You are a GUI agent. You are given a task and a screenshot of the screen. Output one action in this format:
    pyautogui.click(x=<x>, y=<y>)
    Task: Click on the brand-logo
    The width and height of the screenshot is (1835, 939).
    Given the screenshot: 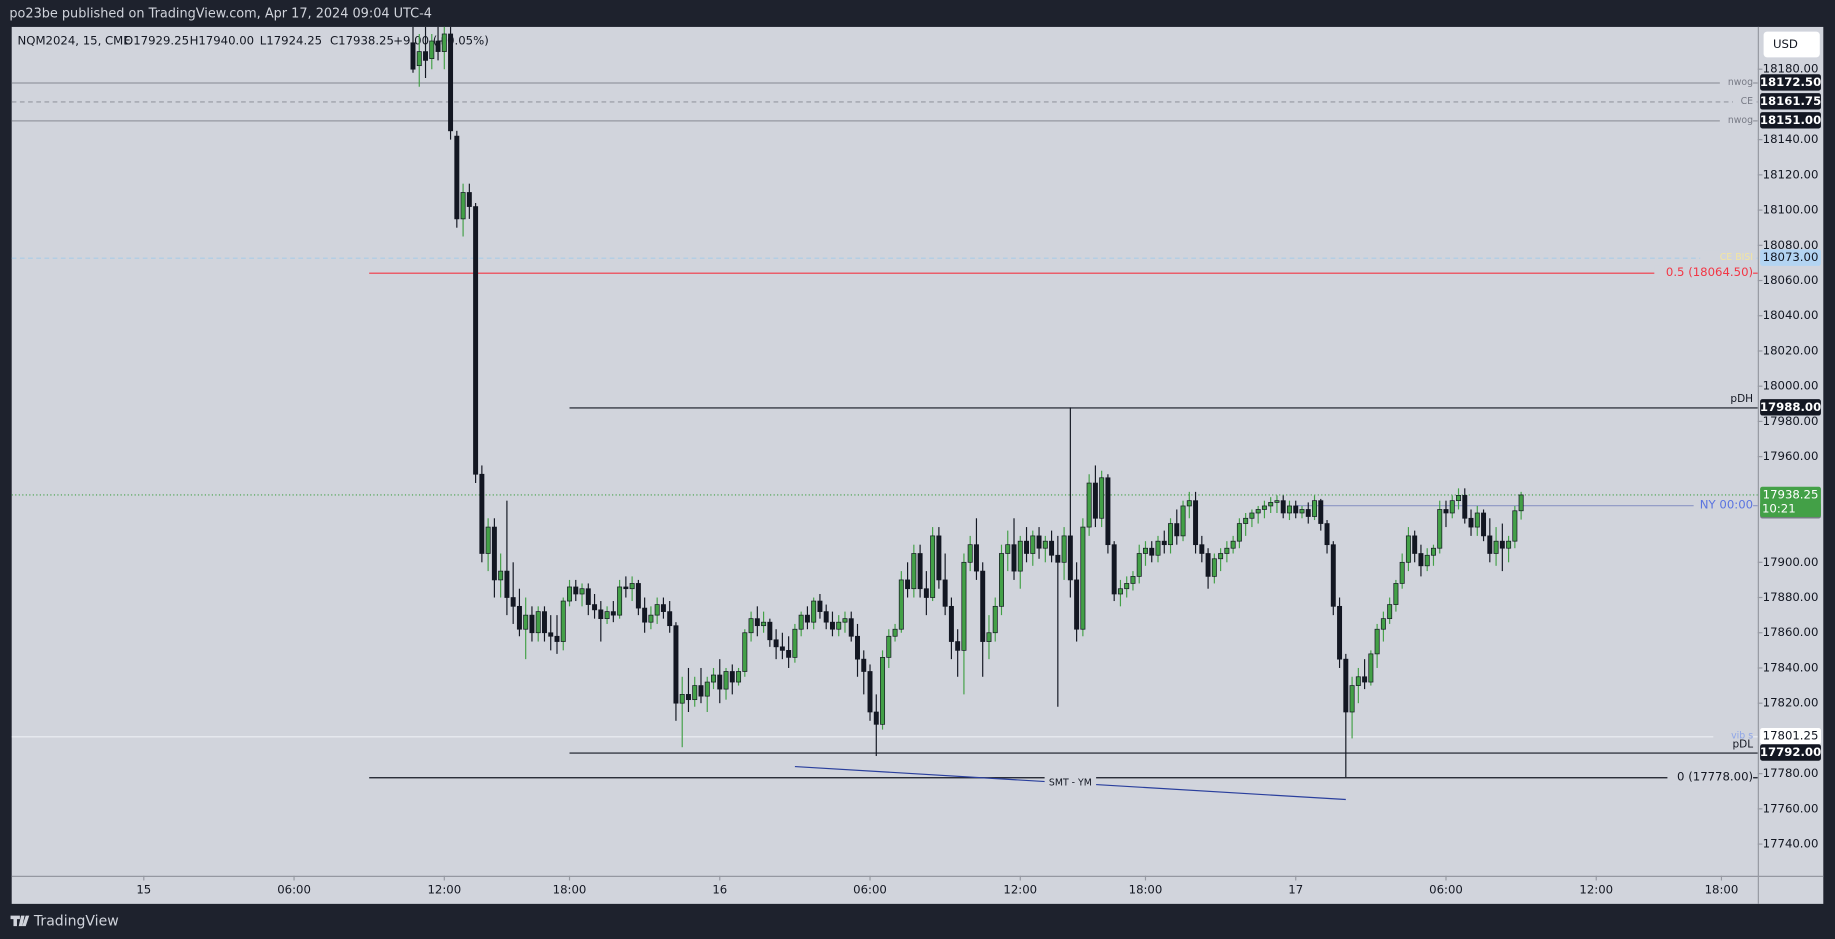 What is the action you would take?
    pyautogui.click(x=20, y=921)
    